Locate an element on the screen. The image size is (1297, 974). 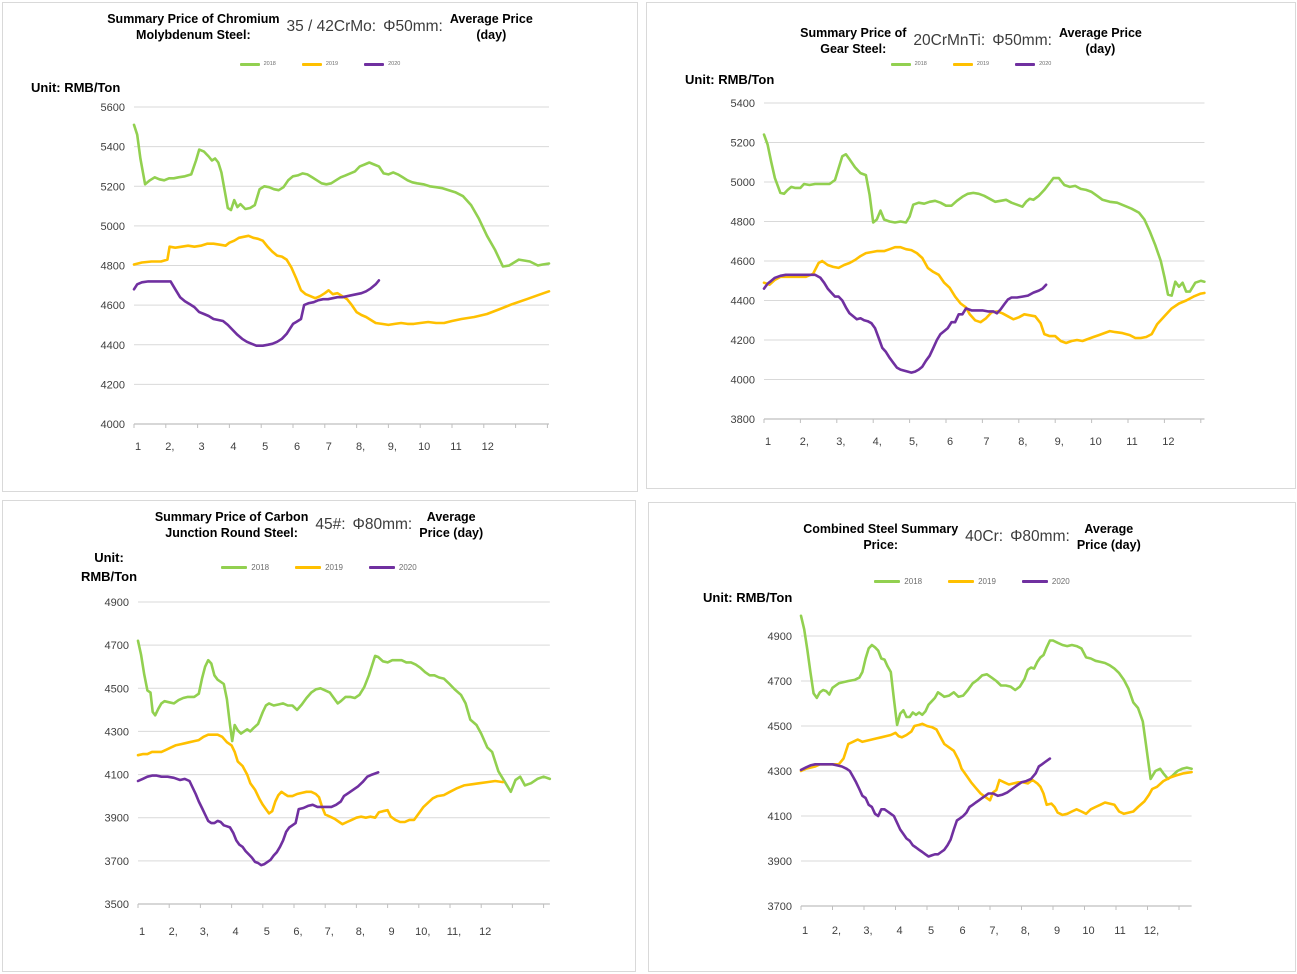
svg-text: 12, is located at coordinates (1151, 931).